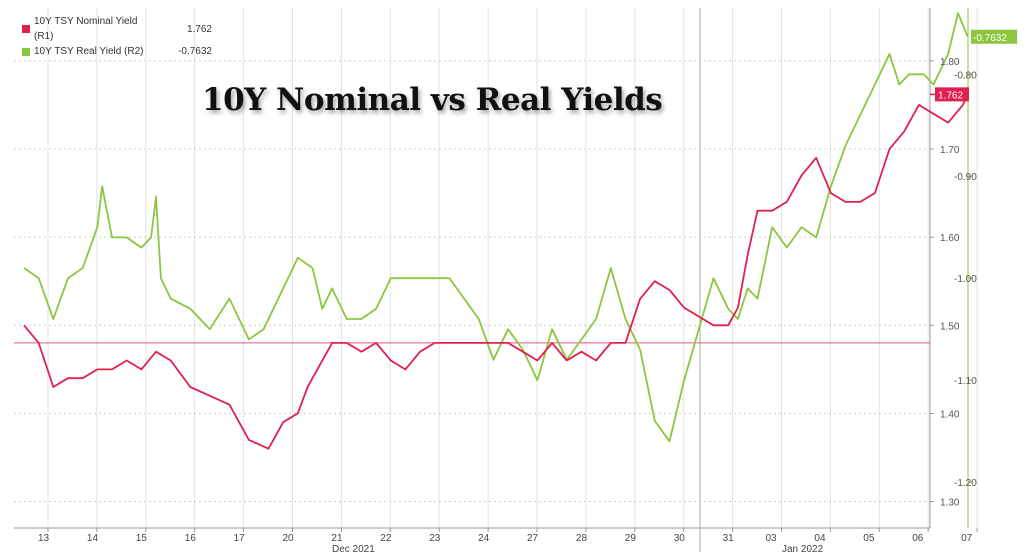 The image size is (1028, 560). I want to click on legend-item-real: 10Y TSY Real Yield (R2) -0.7632, so click(117, 51).